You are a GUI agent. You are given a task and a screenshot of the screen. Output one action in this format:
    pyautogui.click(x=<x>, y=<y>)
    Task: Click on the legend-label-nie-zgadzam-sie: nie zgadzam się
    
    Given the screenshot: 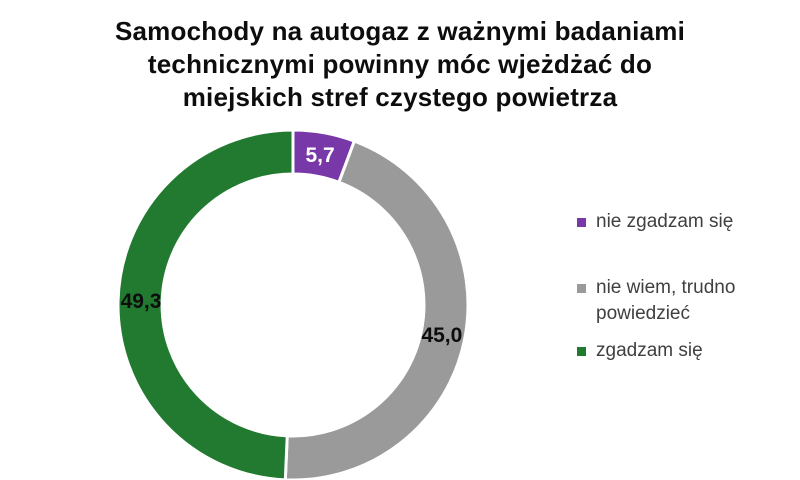 What is the action you would take?
    pyautogui.click(x=665, y=221)
    